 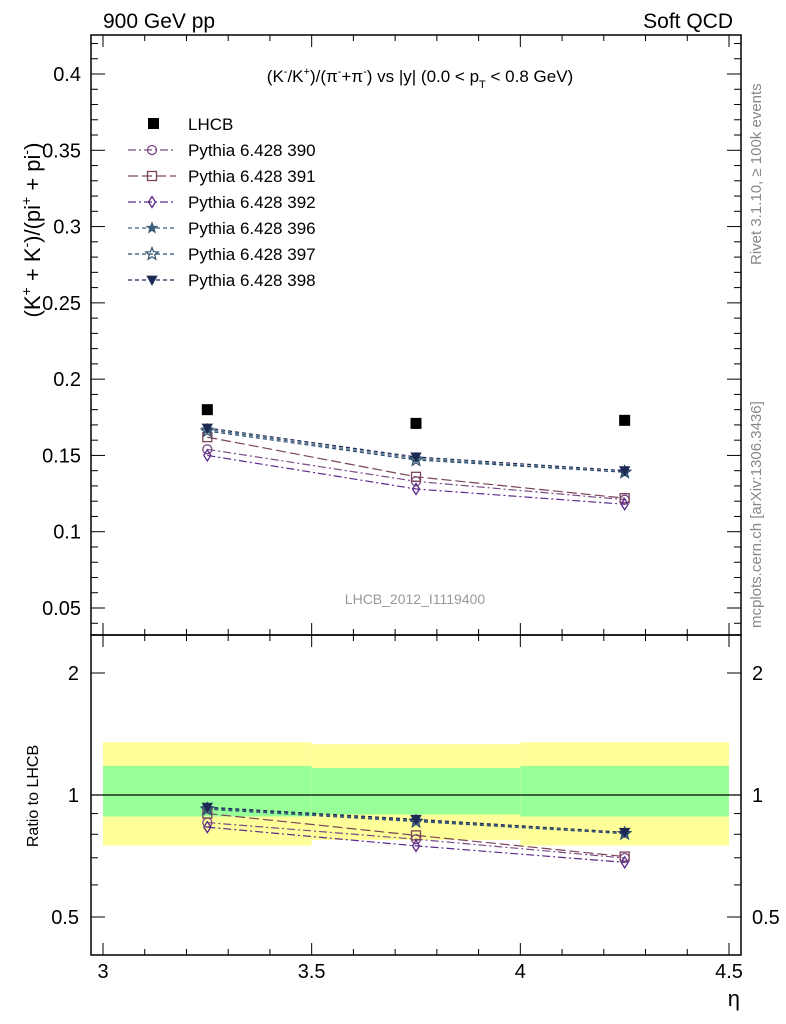 What do you see at coordinates (32, 306) in the screenshot?
I see `ylabel-a: (K` at bounding box center [32, 306].